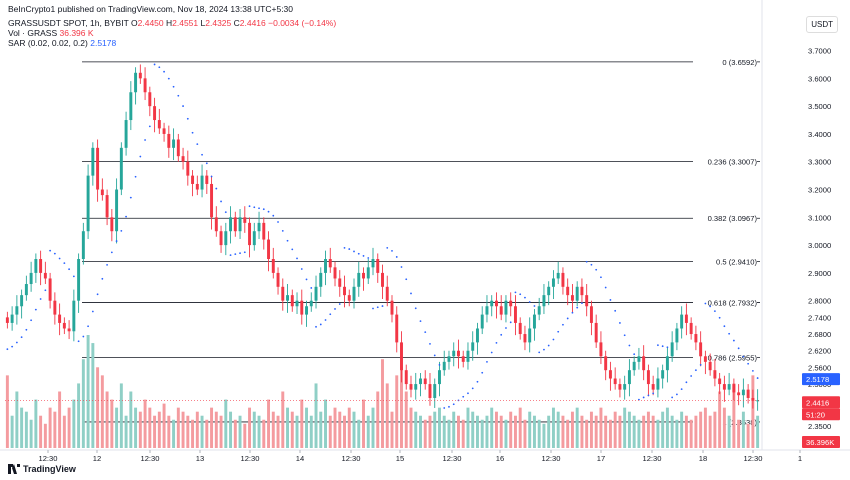 The height and width of the screenshot is (480, 850). Describe the element at coordinates (14, 469) in the screenshot. I see `tradingview-logo-icon` at that location.